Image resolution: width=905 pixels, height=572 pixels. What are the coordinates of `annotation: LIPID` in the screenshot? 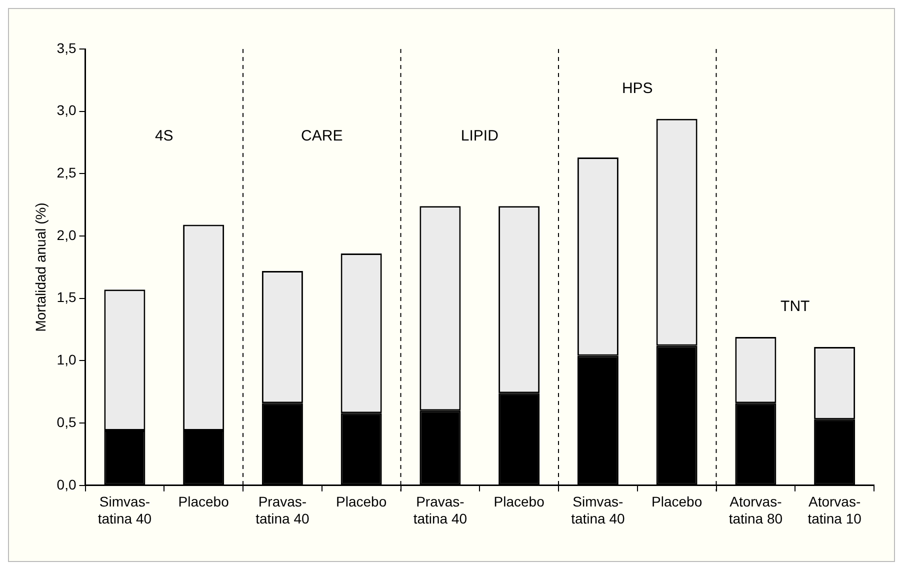 It's located at (479, 135).